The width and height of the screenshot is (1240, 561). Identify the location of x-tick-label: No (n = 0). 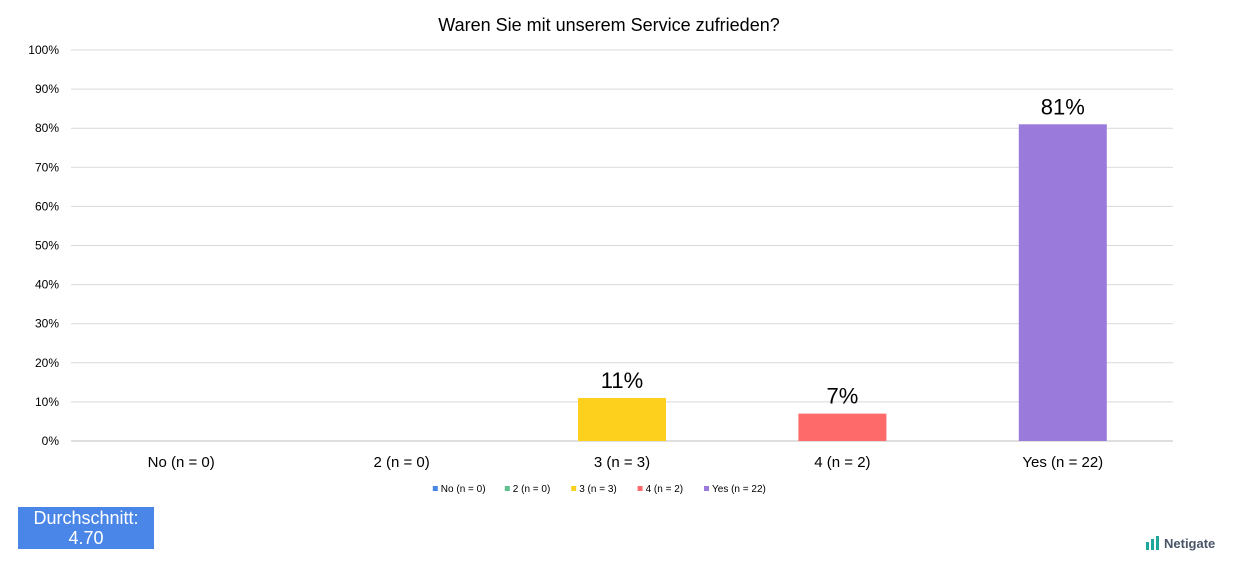
(181, 462).